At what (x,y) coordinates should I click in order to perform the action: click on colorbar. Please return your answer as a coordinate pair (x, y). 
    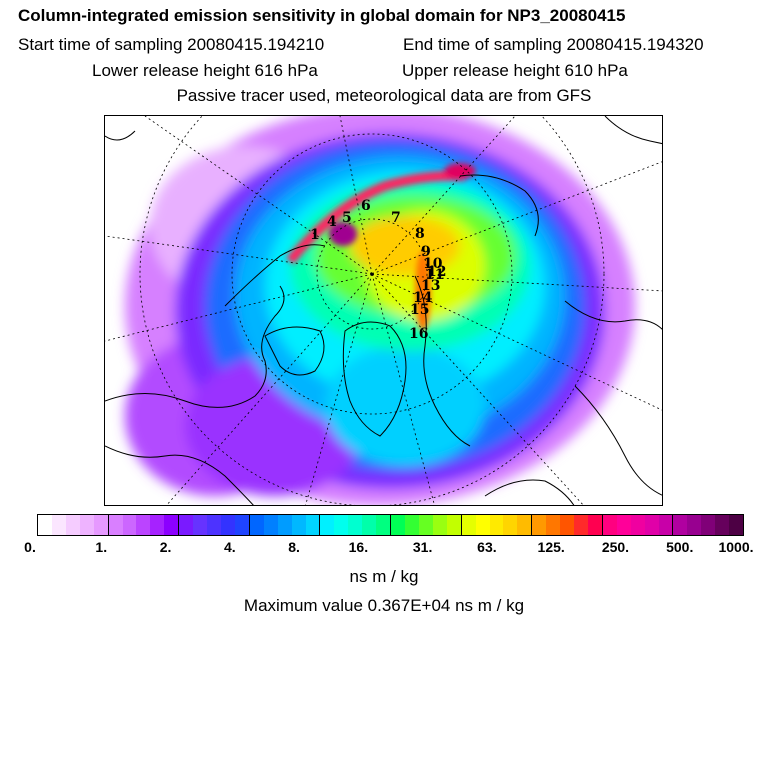
    Looking at the image, I should click on (390, 525).